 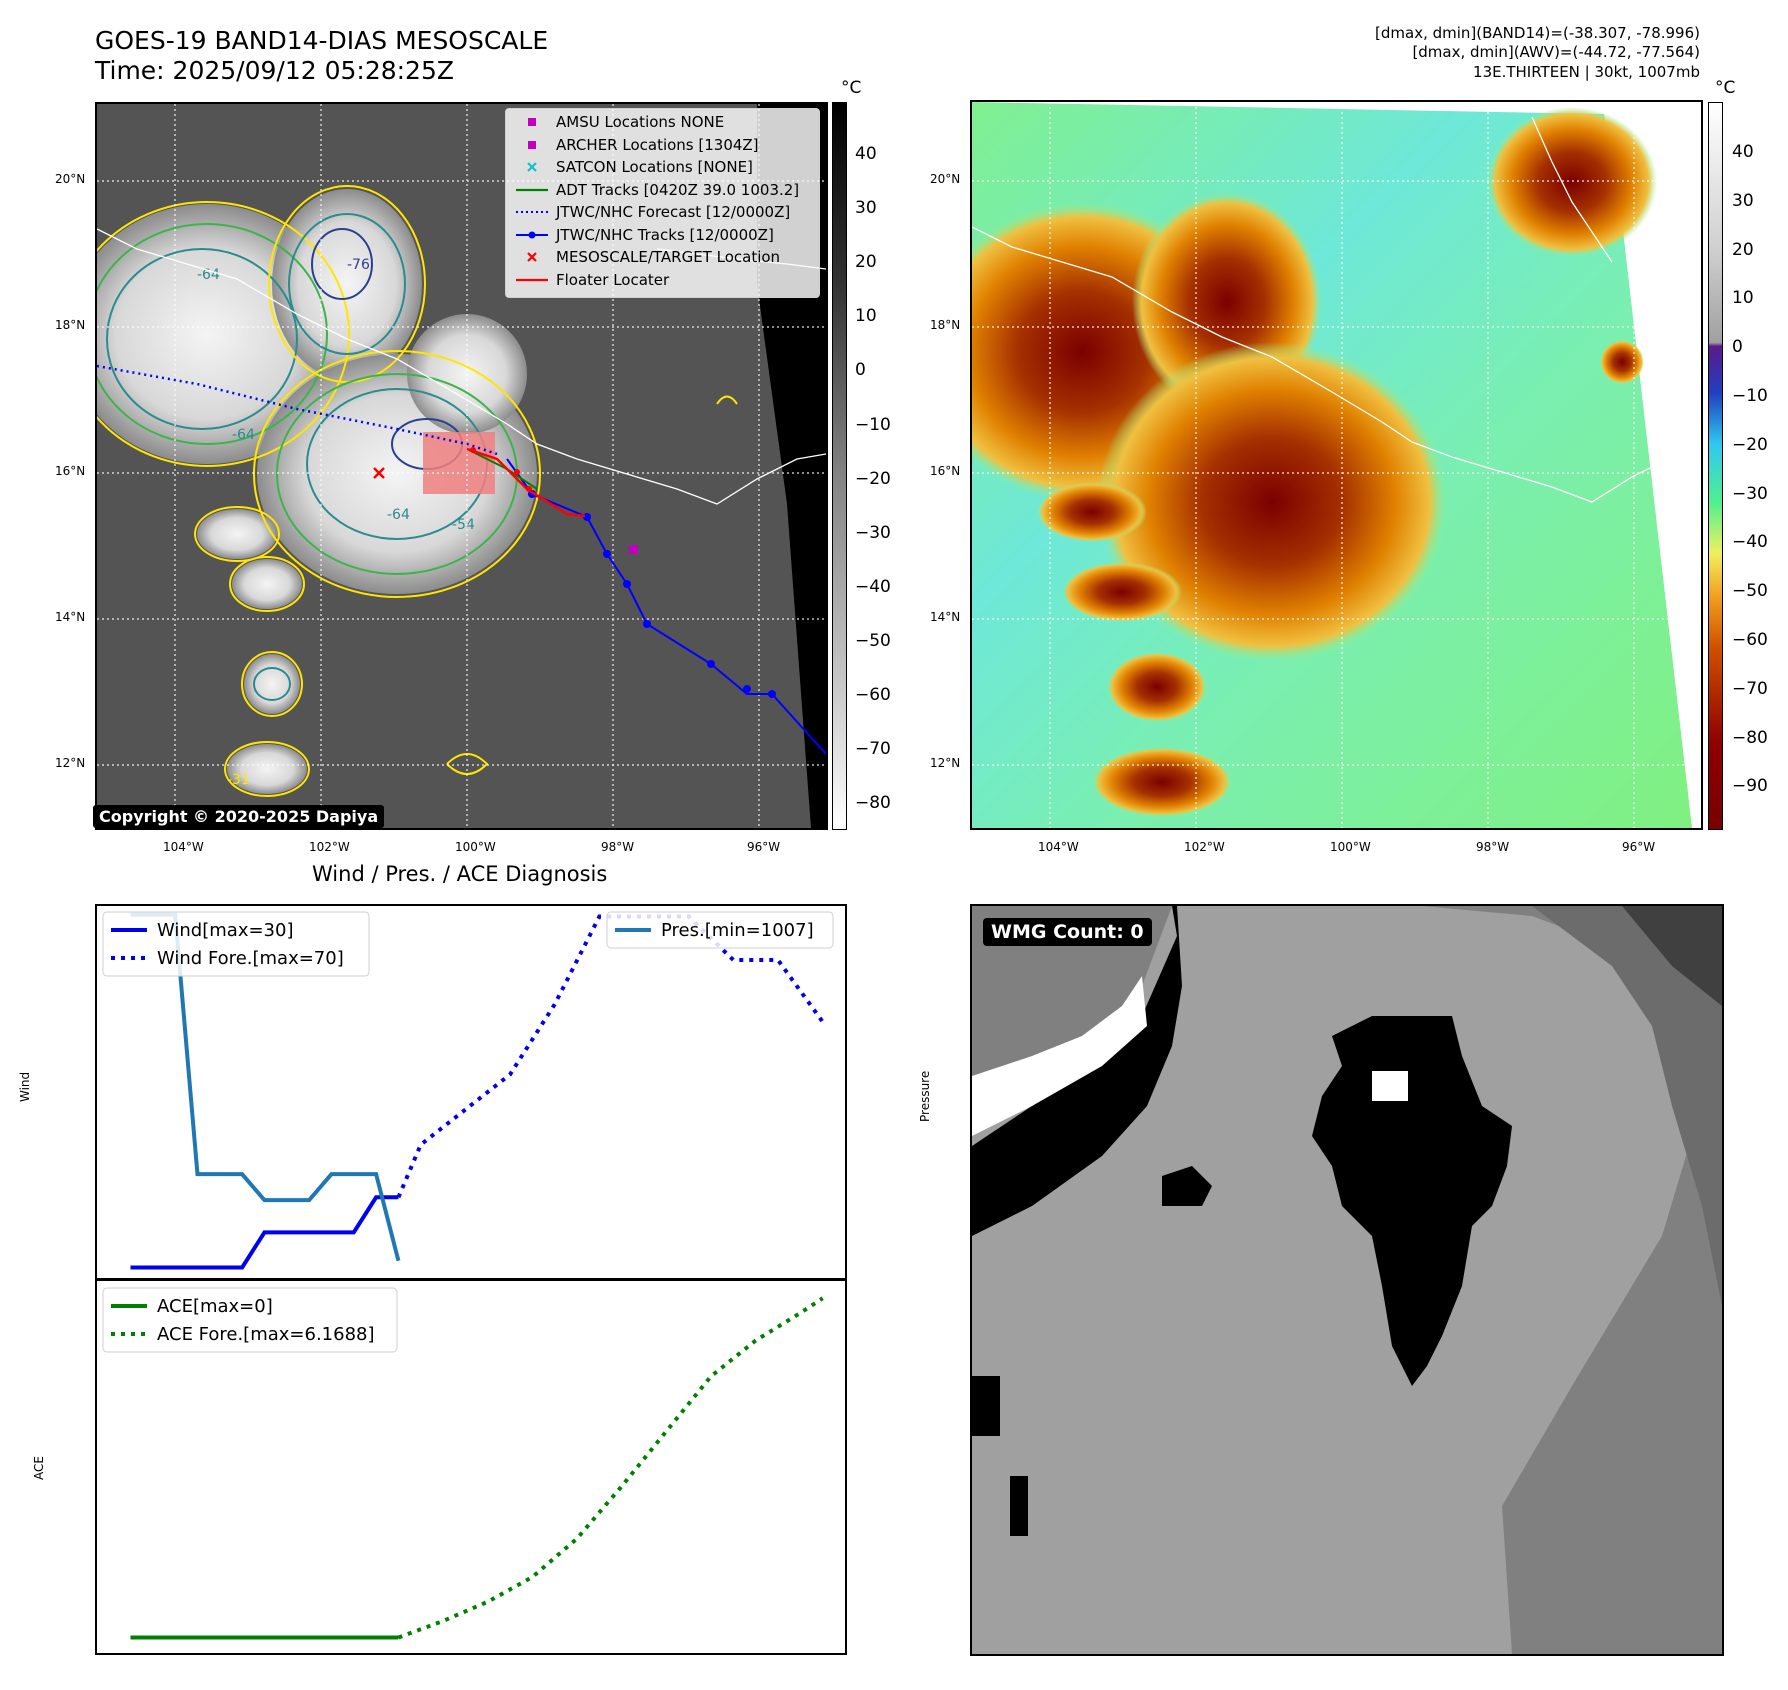 What do you see at coordinates (839, 466) in the screenshot?
I see `colorbar-bw` at bounding box center [839, 466].